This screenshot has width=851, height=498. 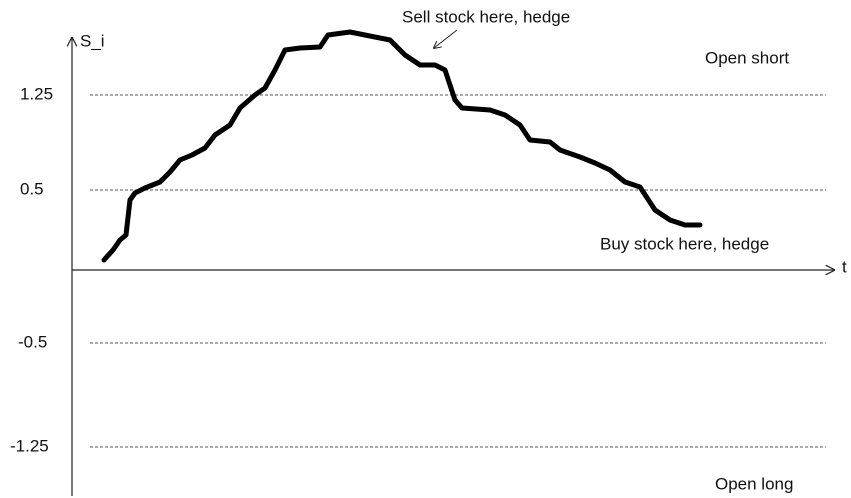 What do you see at coordinates (32, 188) in the screenshot?
I see `level-label: 0.5` at bounding box center [32, 188].